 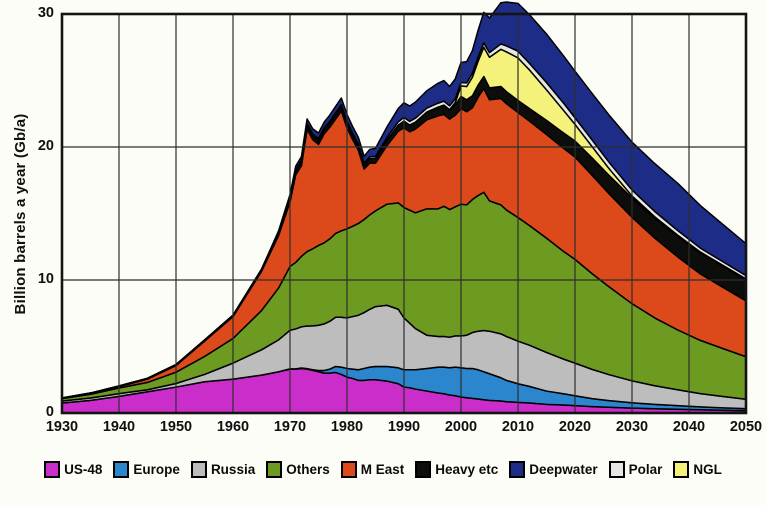 I want to click on legend-label: Others, so click(x=308, y=469).